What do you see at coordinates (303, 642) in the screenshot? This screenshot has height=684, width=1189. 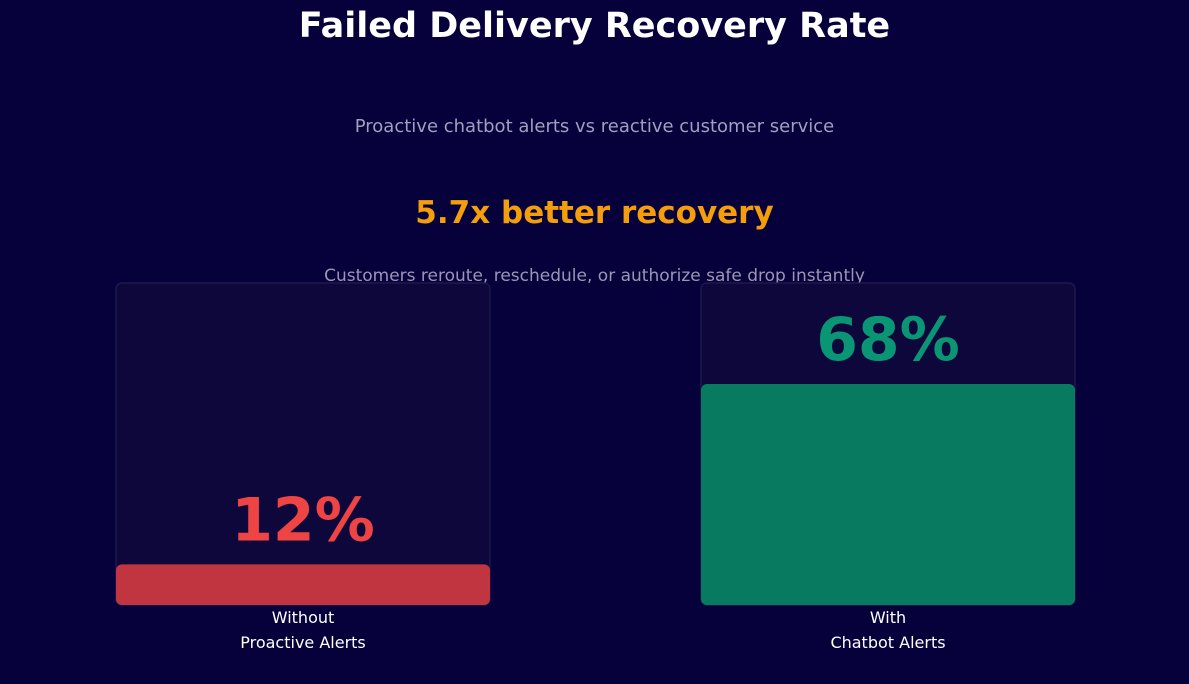 I see `category-label-without-alerts: Proactive Alerts` at bounding box center [303, 642].